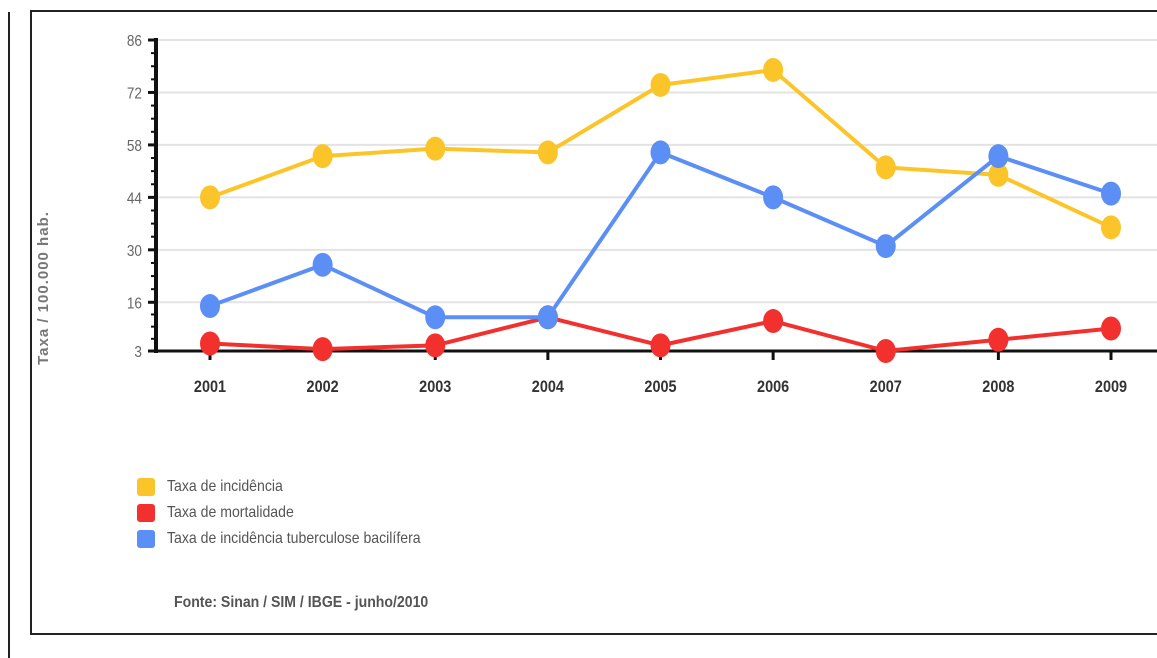 The image size is (1157, 658). Describe the element at coordinates (773, 387) in the screenshot. I see `x-tick-label: 2006` at that location.